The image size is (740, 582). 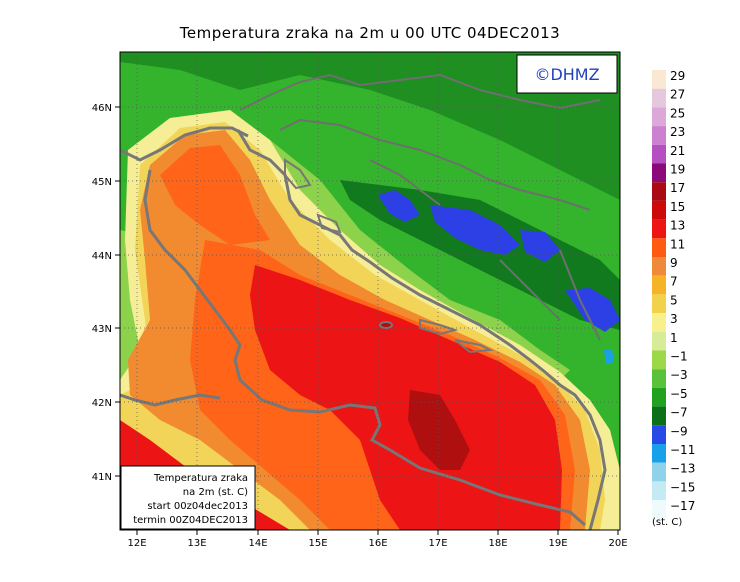 What do you see at coordinates (674, 282) in the screenshot?
I see `legend-label: 7` at bounding box center [674, 282].